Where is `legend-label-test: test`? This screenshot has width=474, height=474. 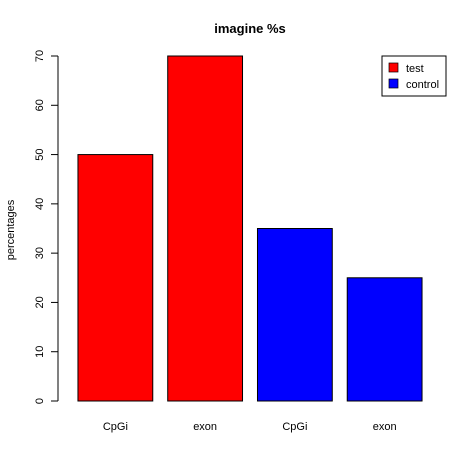 legend-label-test: test is located at coordinates (415, 69).